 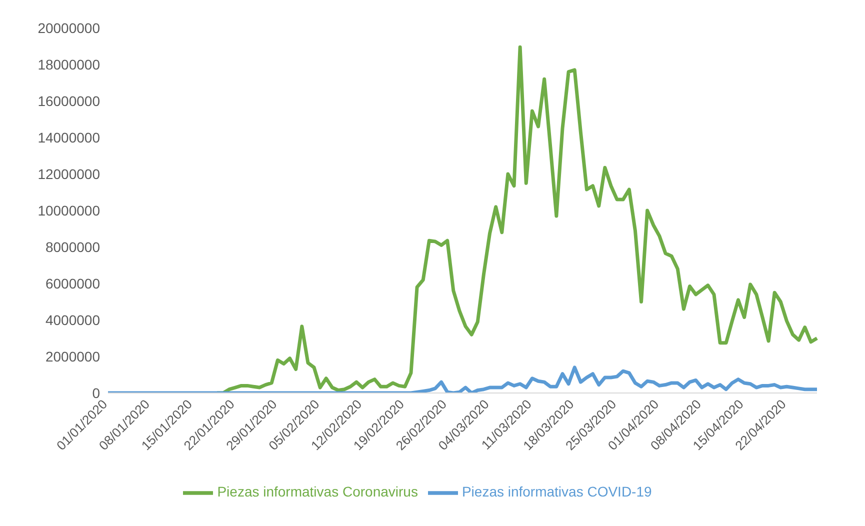 What do you see at coordinates (557, 492) in the screenshot?
I see `legend-label: Piezas informativas COVID-19` at bounding box center [557, 492].